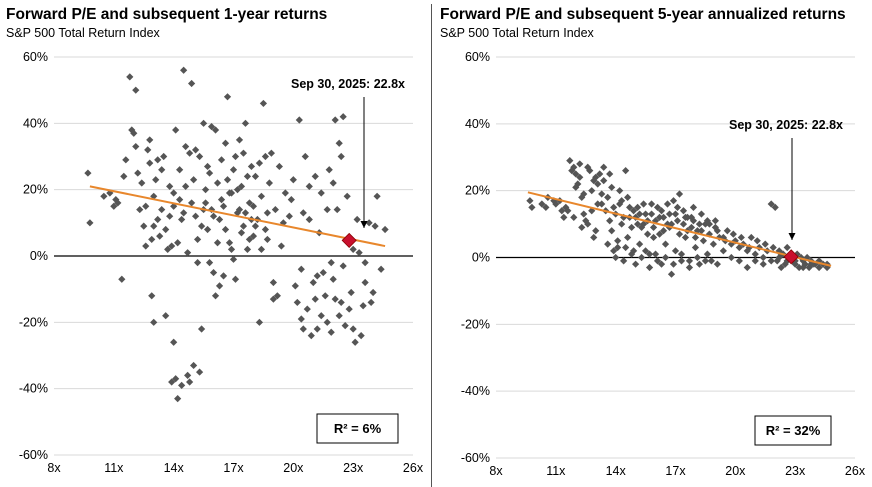 Image resolution: width=872 pixels, height=487 pixels. What do you see at coordinates (477, 57) in the screenshot?
I see `y-tick-label: 60%` at bounding box center [477, 57].